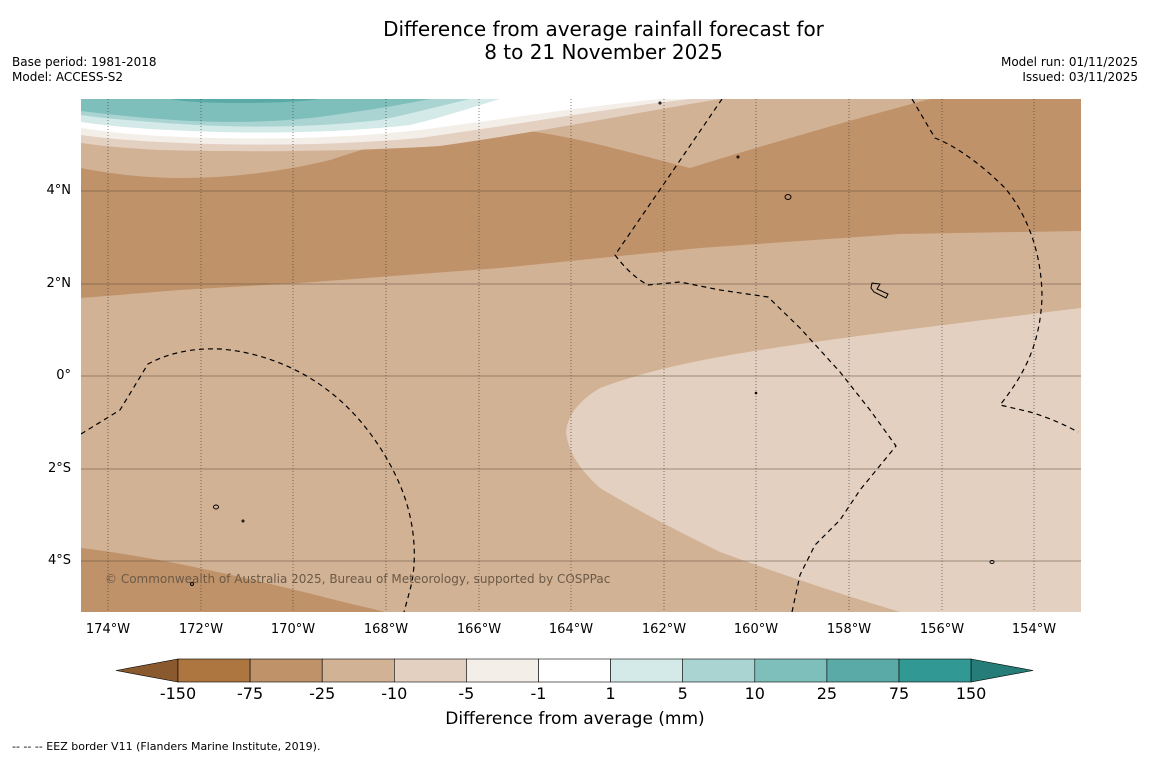 The image size is (1150, 758). What do you see at coordinates (59, 560) in the screenshot?
I see `lat-label: 4°S` at bounding box center [59, 560].